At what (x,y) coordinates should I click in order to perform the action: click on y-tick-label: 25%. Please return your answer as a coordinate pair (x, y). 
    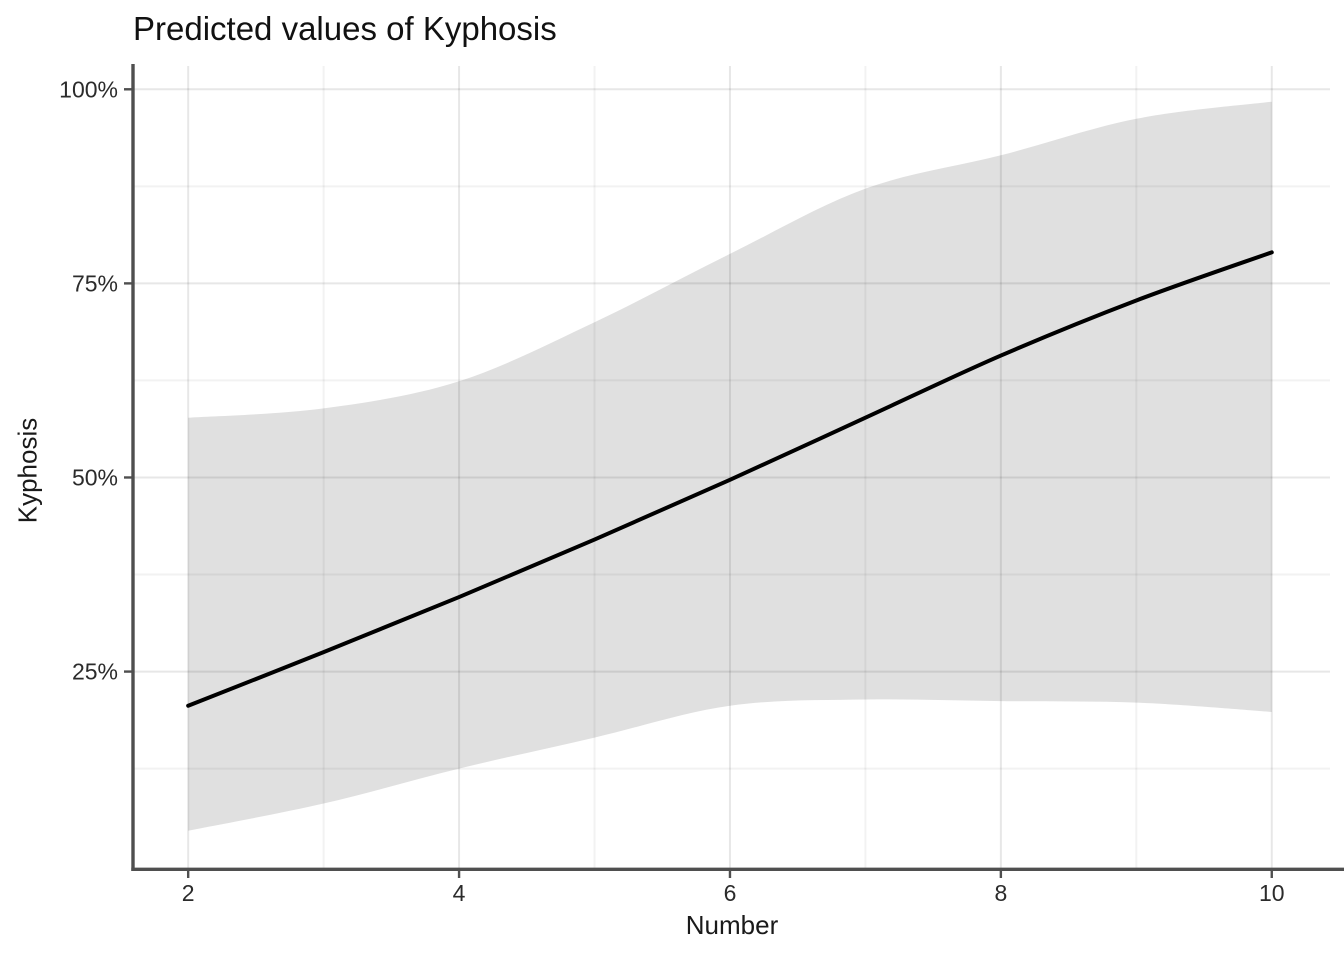
    Looking at the image, I should click on (95, 672).